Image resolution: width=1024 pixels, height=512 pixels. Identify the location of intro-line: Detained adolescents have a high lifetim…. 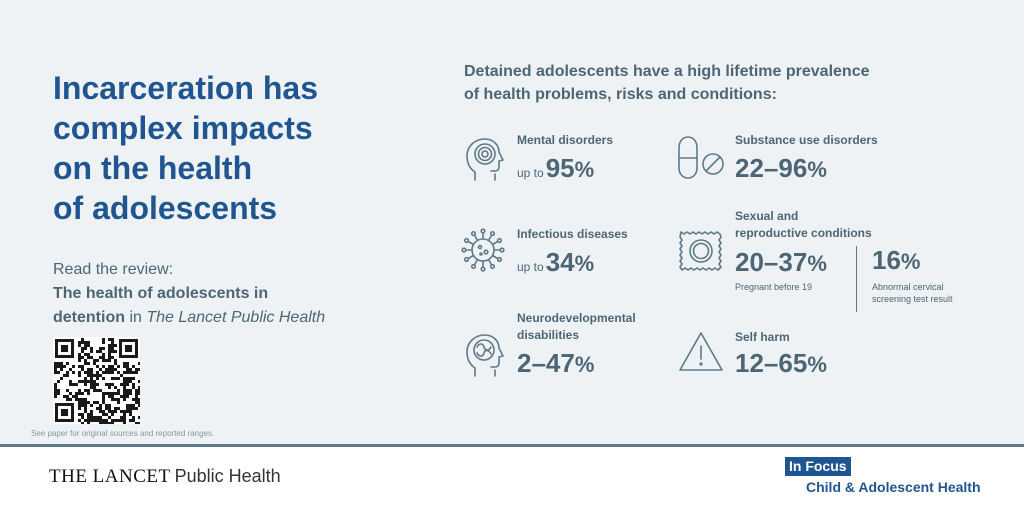
(667, 71).